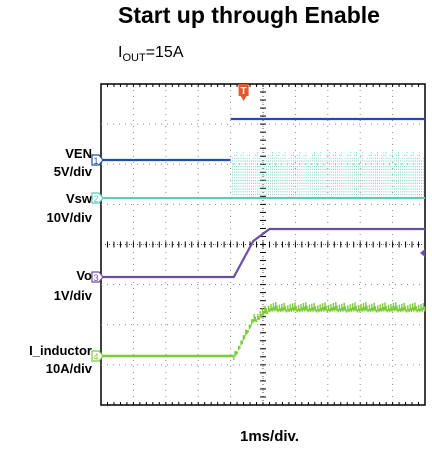 This screenshot has height=449, width=432. Describe the element at coordinates (422, 253) in the screenshot. I see `trigger-level-arrow` at that location.